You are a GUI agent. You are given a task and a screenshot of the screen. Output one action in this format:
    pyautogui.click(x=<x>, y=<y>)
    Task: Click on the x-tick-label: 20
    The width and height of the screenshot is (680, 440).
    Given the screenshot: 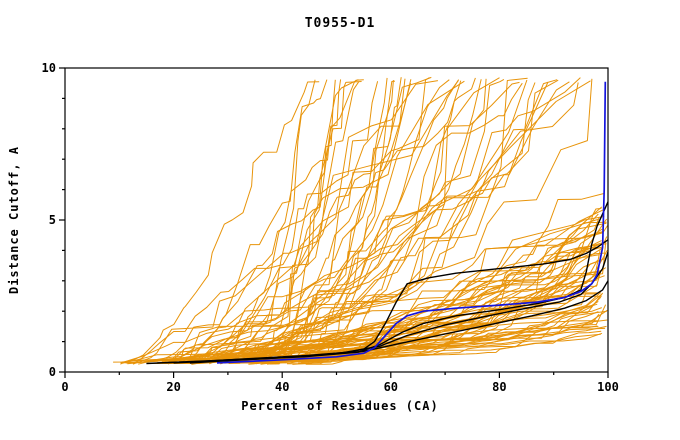 What is the action you would take?
    pyautogui.click(x=173, y=387)
    